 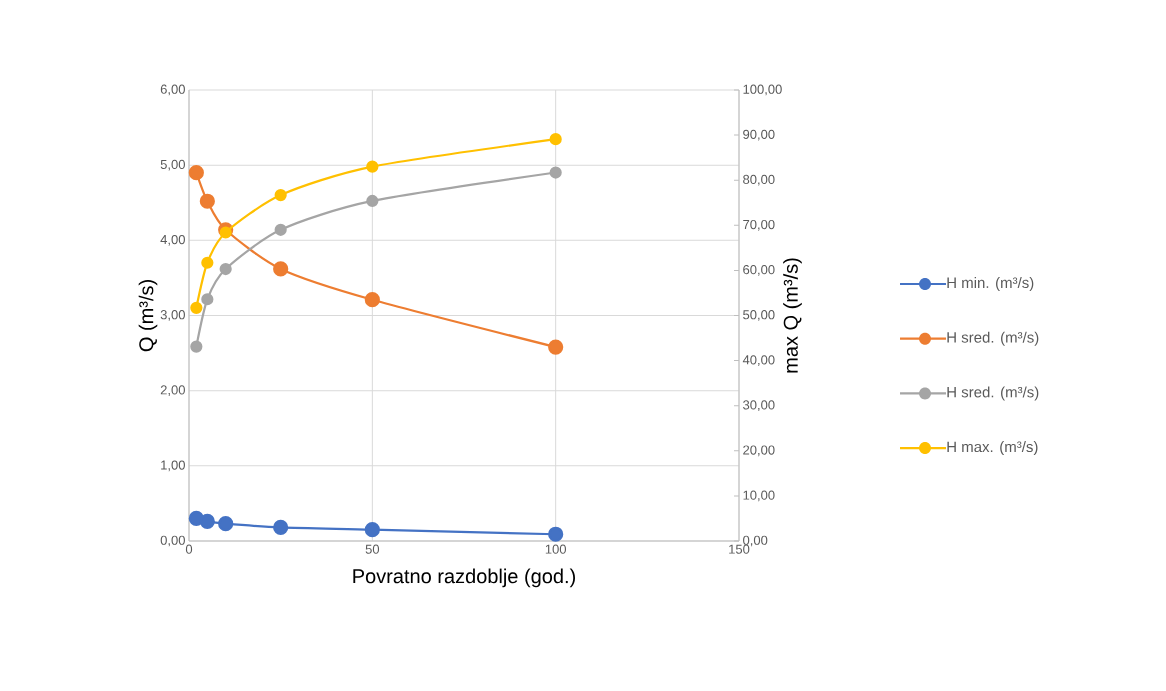 I want to click on y-tick-label: 5,00, so click(x=172, y=165).